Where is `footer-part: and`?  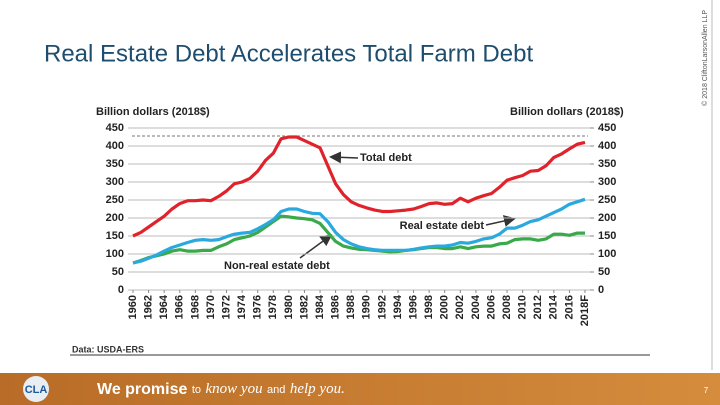
footer-part: and is located at coordinates (276, 390).